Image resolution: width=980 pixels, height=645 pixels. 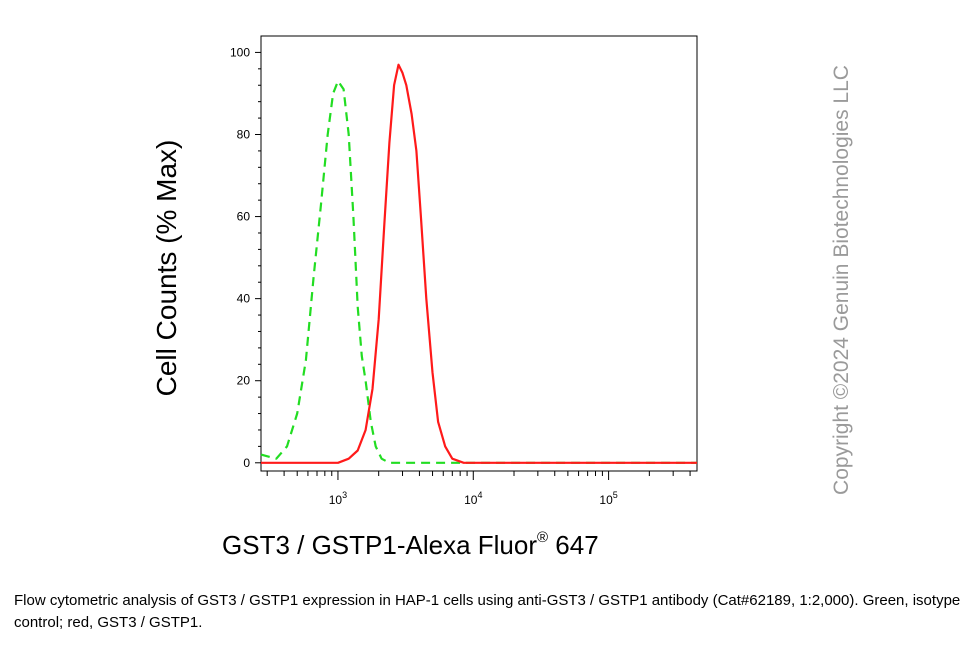 I want to click on y-tick-label: 40, so click(x=244, y=299).